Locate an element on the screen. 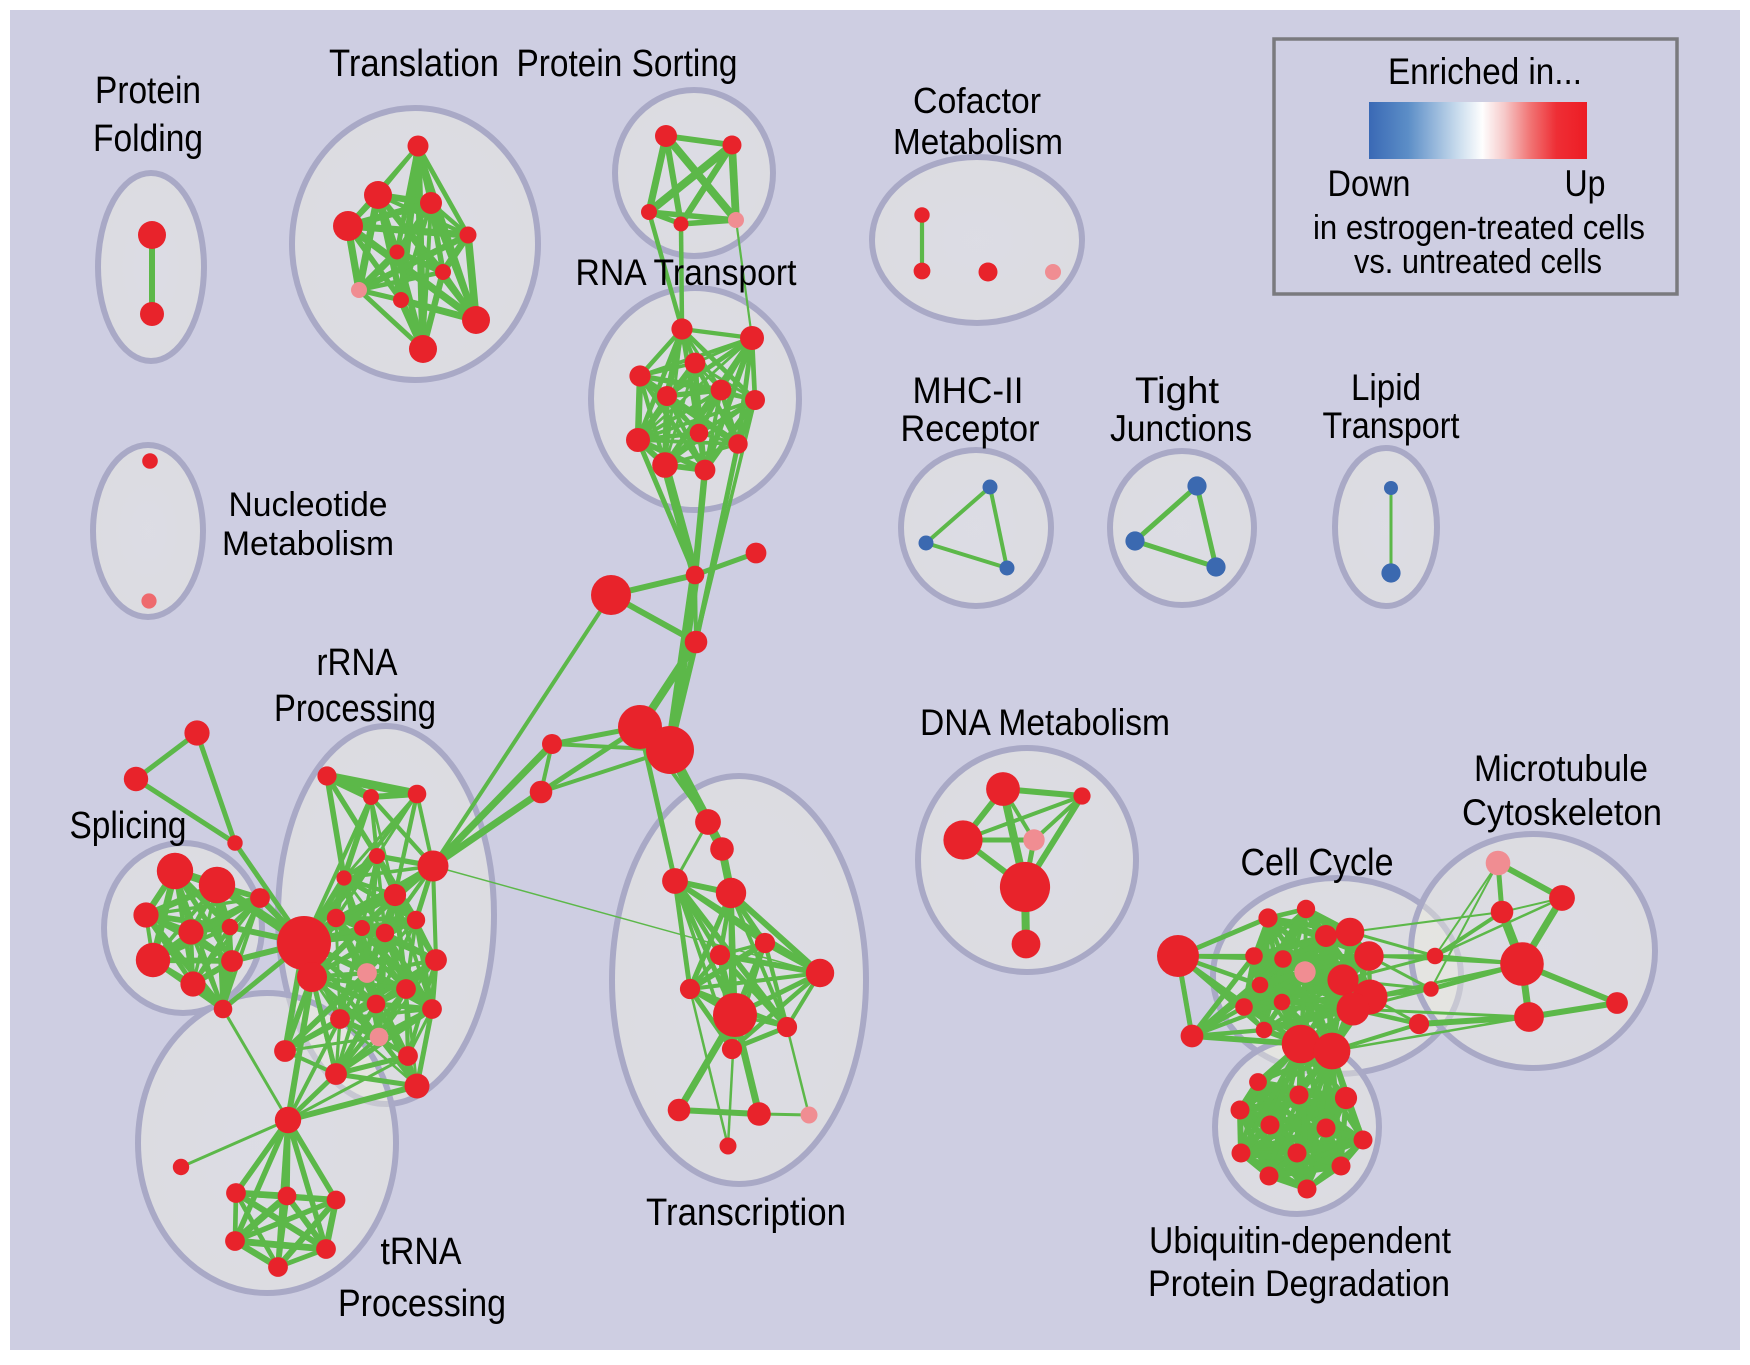 The image size is (1750, 1365). svg-text: Ubiquitin-dependent is located at coordinates (1300, 1240).